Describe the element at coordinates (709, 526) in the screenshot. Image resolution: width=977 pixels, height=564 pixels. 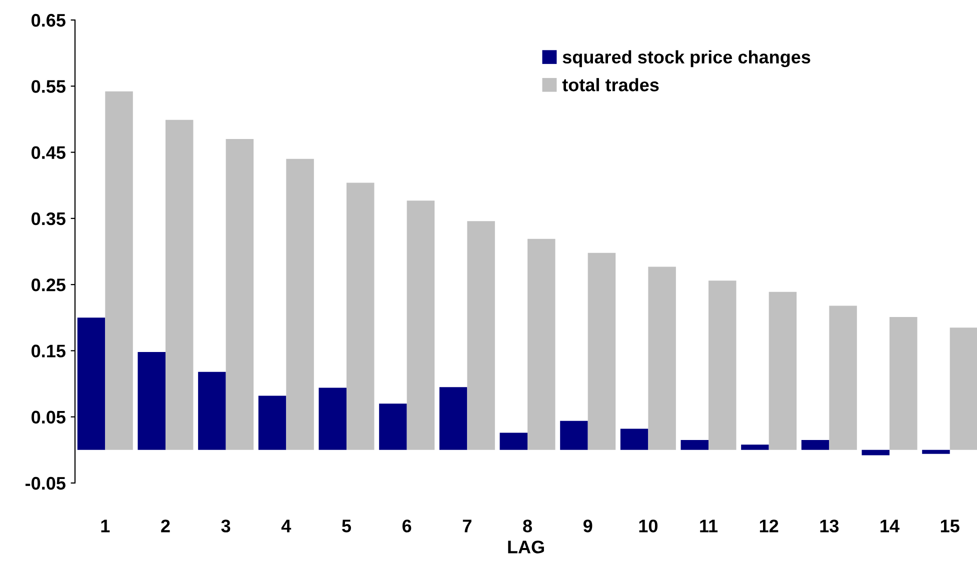
I see `x-tick-label: 11` at that location.